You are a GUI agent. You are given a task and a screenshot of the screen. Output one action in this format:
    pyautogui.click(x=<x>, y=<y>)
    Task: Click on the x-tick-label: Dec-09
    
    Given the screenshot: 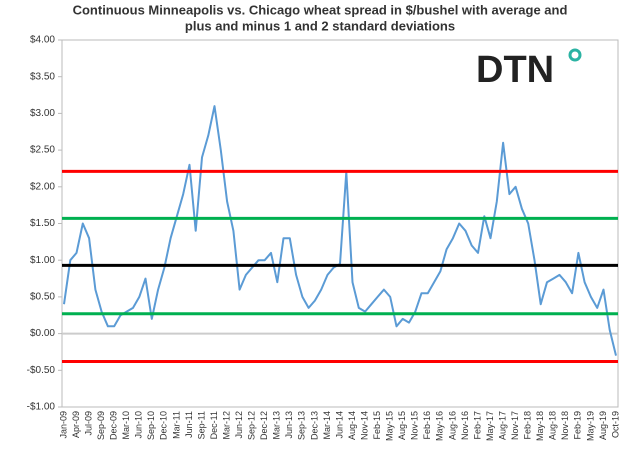 What is the action you would take?
    pyautogui.click(x=114, y=425)
    